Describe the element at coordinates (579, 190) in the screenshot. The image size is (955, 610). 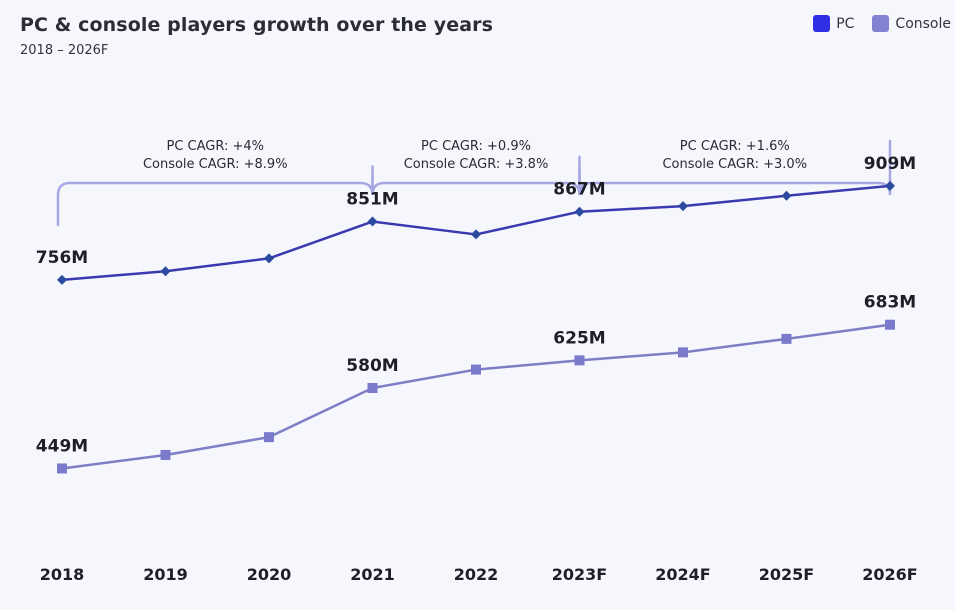
I see `pc-data-label-2023f: 867M` at that location.